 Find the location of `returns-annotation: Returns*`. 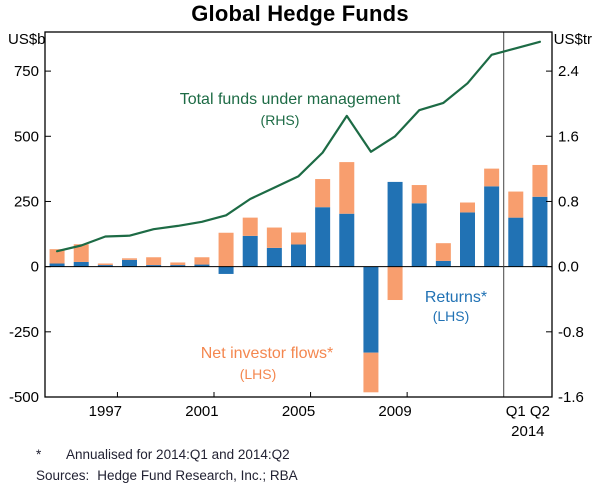

returns-annotation: Returns* is located at coordinates (456, 297).